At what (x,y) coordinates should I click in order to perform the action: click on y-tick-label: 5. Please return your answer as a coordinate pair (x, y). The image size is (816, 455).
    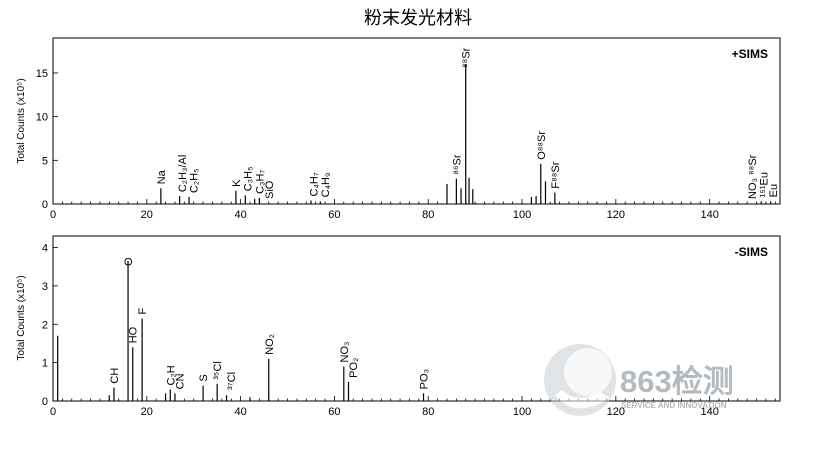
    Looking at the image, I should click on (45, 161).